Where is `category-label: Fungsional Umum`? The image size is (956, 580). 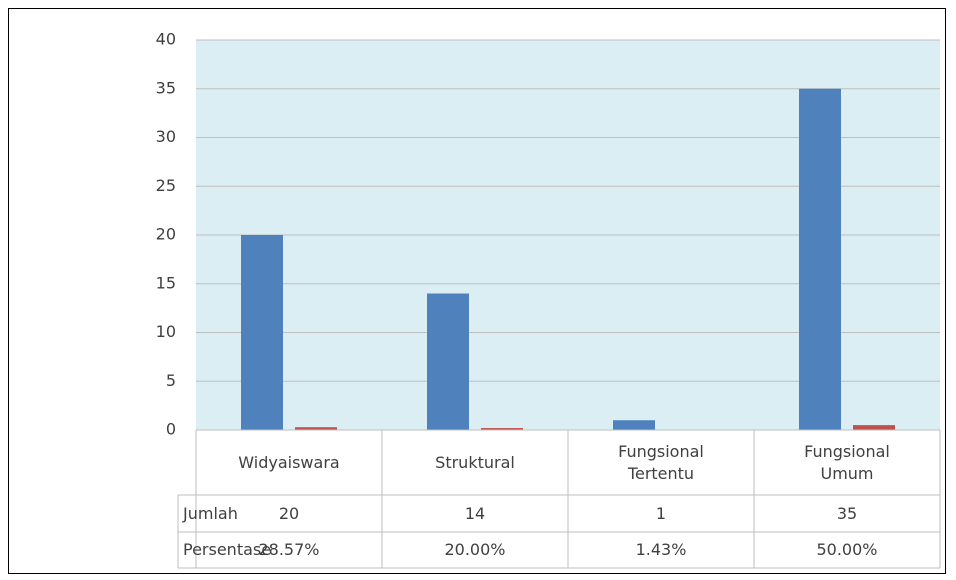 category-label: Fungsional Umum is located at coordinates (847, 462).